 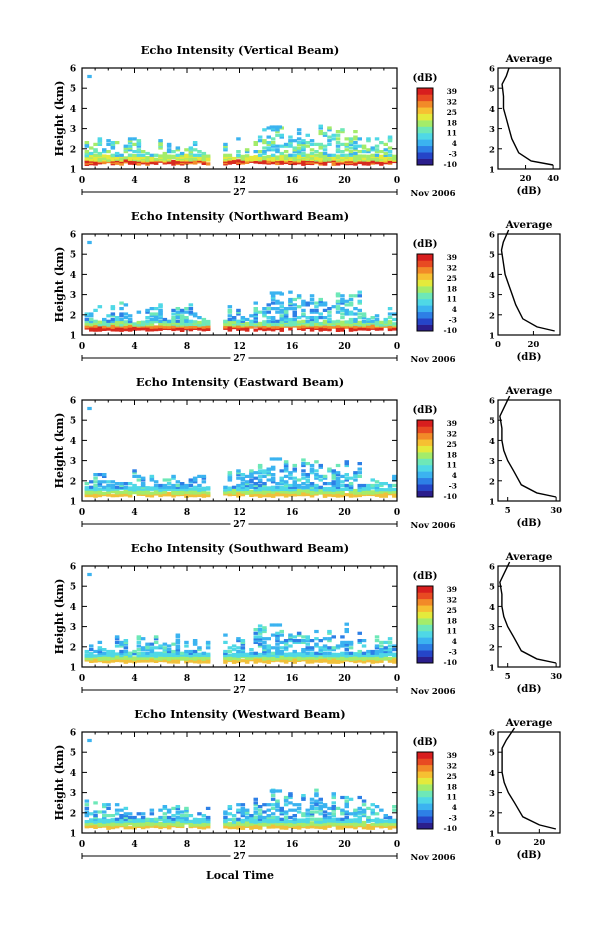 What do you see at coordinates (239, 679) in the screenshot?
I see `x-tick-label: 12` at bounding box center [239, 679].